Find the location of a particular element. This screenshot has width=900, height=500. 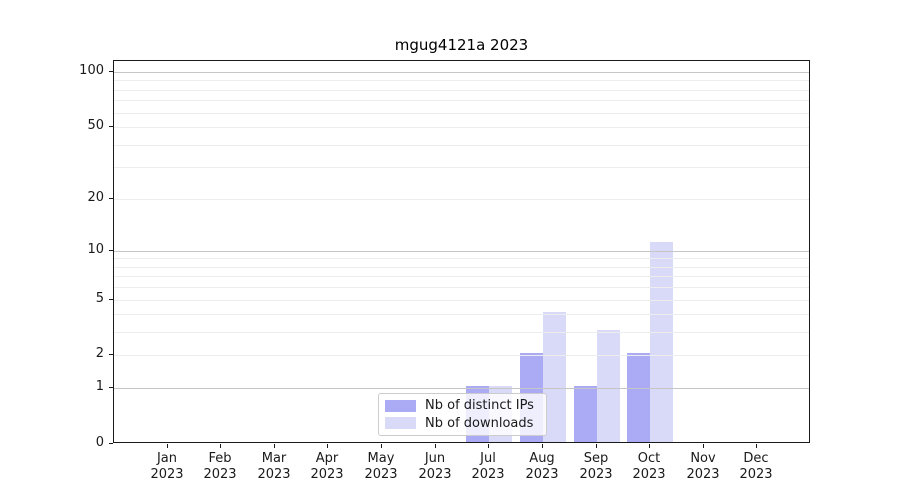

legend-label-downloads: Nb of downloads is located at coordinates (479, 423).